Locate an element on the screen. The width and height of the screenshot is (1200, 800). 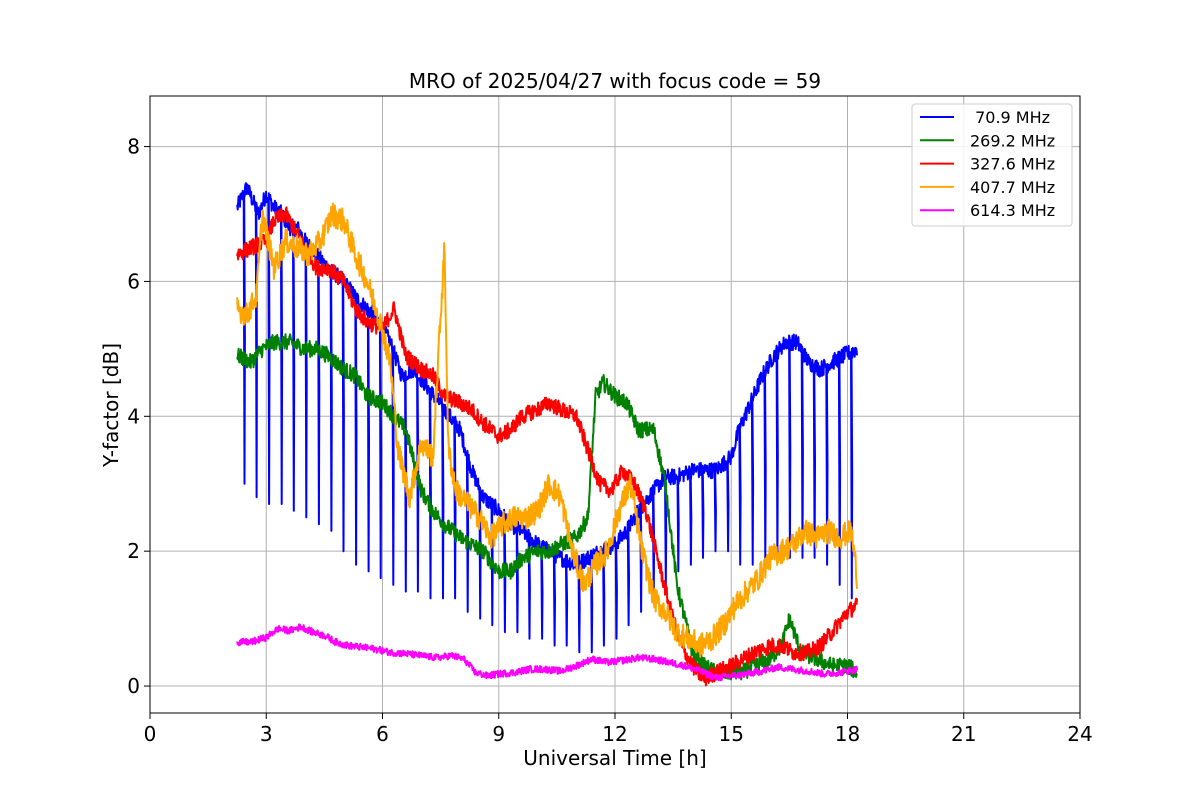
y-tick-label: 0 is located at coordinates (133, 686).